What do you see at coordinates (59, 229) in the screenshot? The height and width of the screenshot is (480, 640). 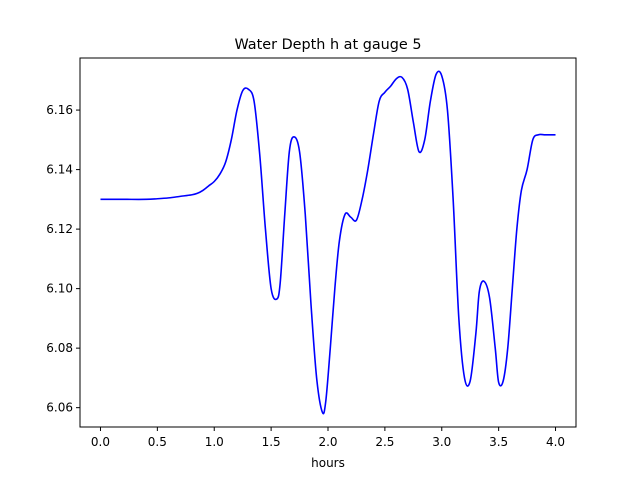 I see `y-tick-label: 6.12` at bounding box center [59, 229].